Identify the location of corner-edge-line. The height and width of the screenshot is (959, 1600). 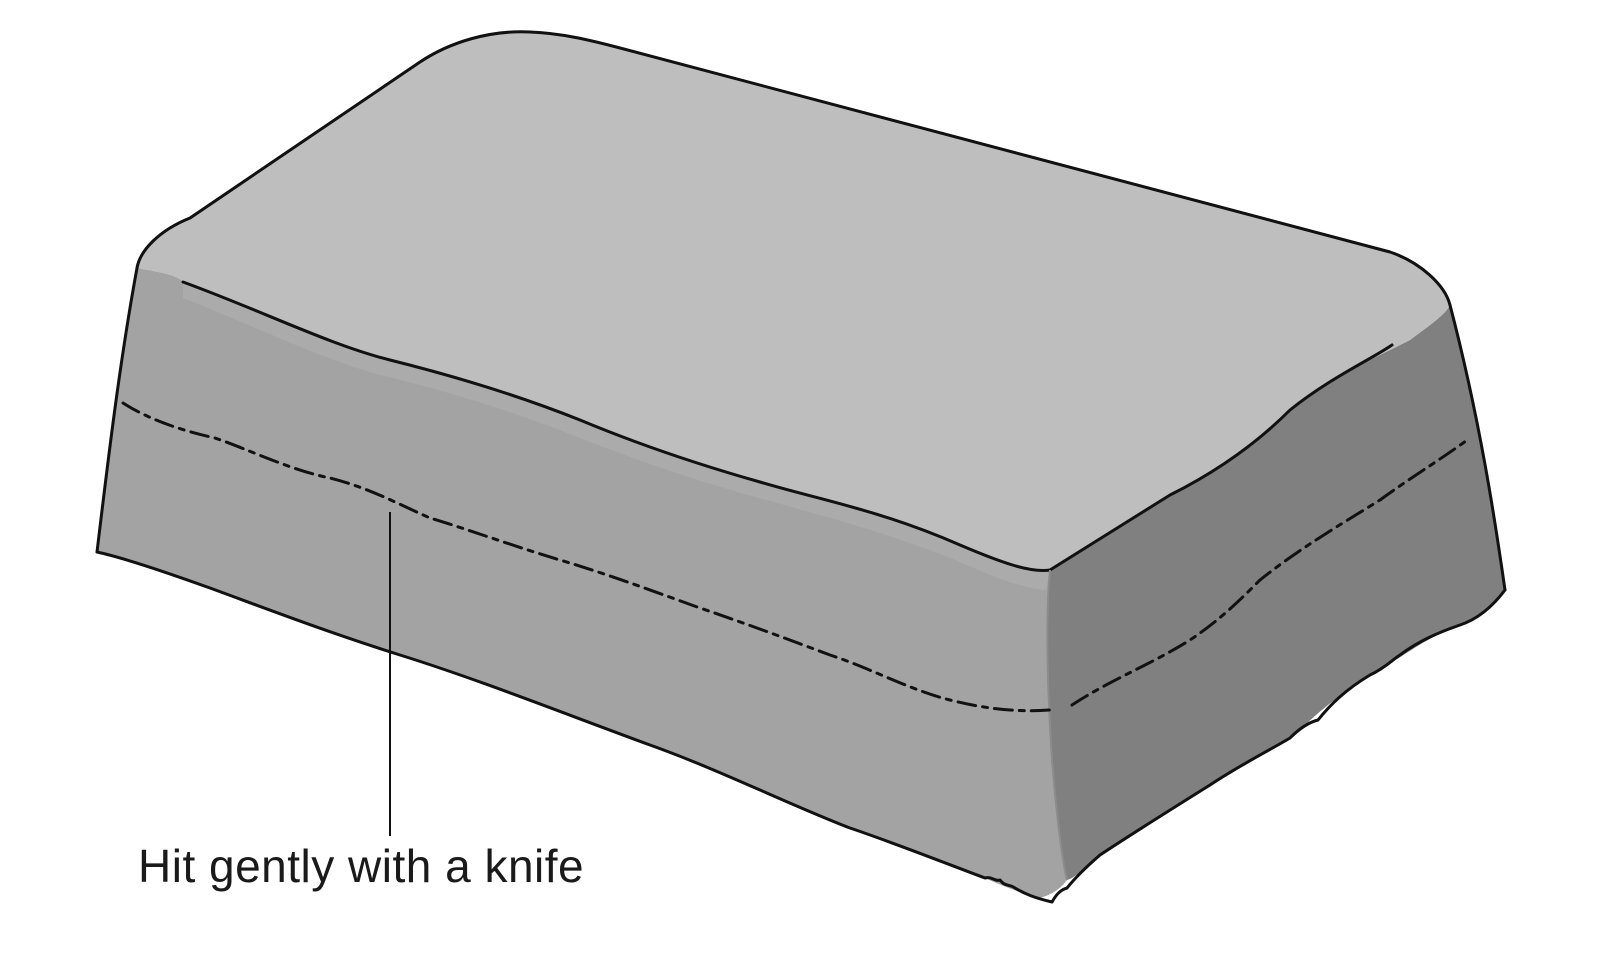
(1057, 725).